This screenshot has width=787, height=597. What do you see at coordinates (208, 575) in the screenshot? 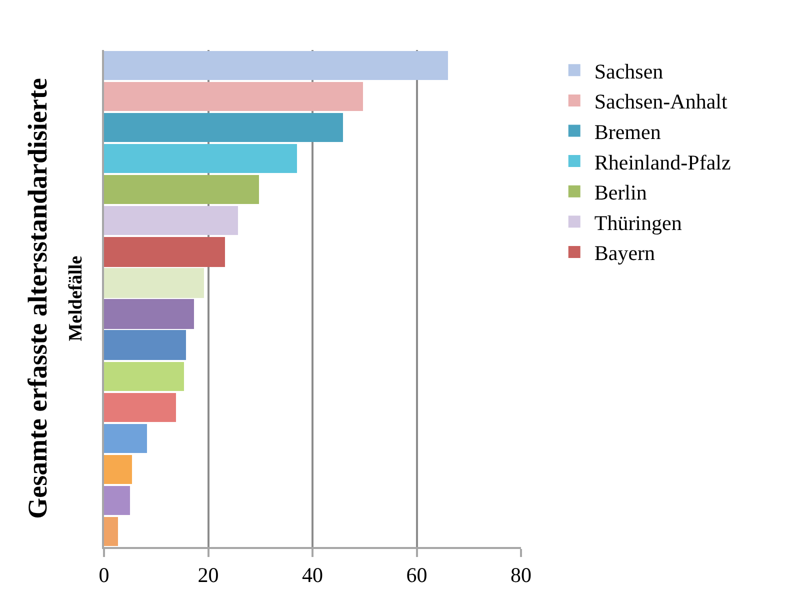
I see `x-tick-label: 20` at bounding box center [208, 575].